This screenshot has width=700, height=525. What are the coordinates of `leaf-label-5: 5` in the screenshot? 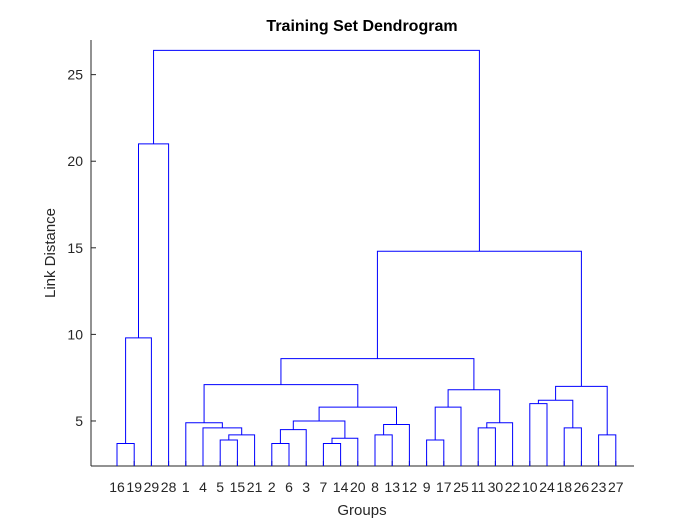 It's located at (220, 487).